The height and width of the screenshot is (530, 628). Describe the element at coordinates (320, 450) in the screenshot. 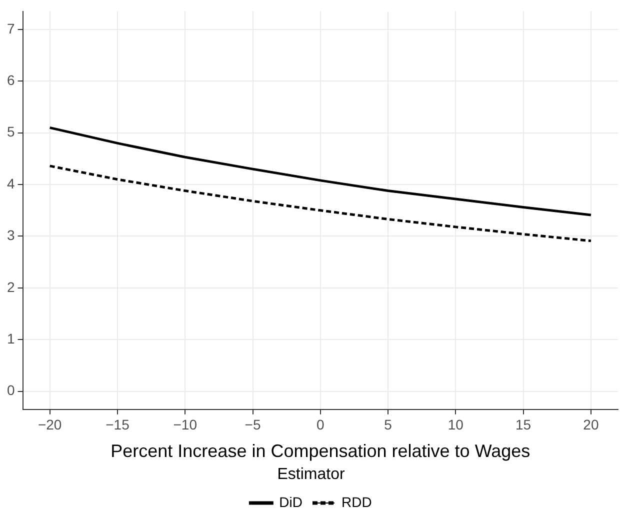

I see `x-axis-title: Percent Increase in Compensation relative to Wages` at that location.